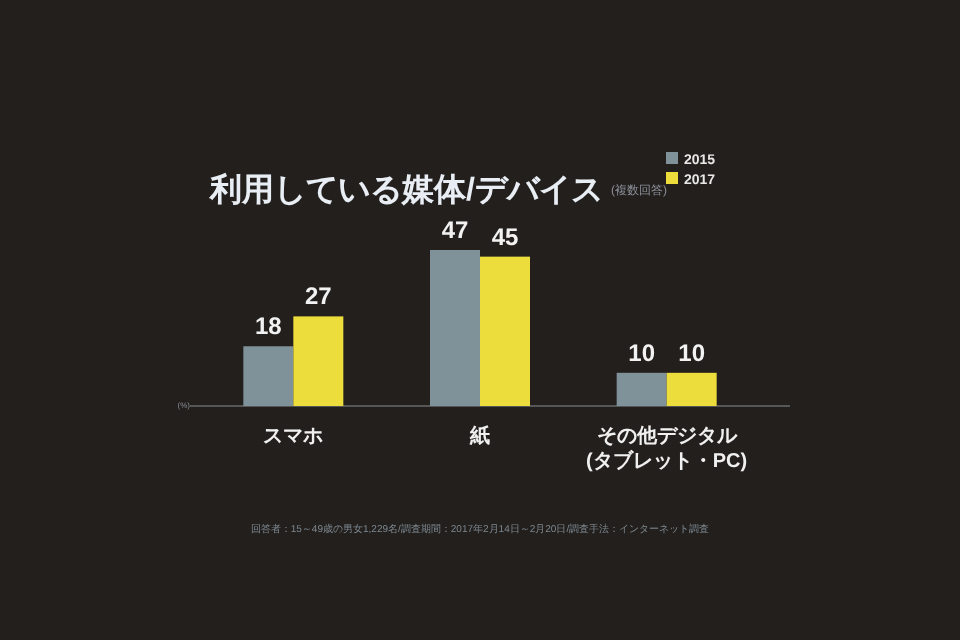  What do you see at coordinates (505, 236) in the screenshot?
I see `data-label: 45` at bounding box center [505, 236].